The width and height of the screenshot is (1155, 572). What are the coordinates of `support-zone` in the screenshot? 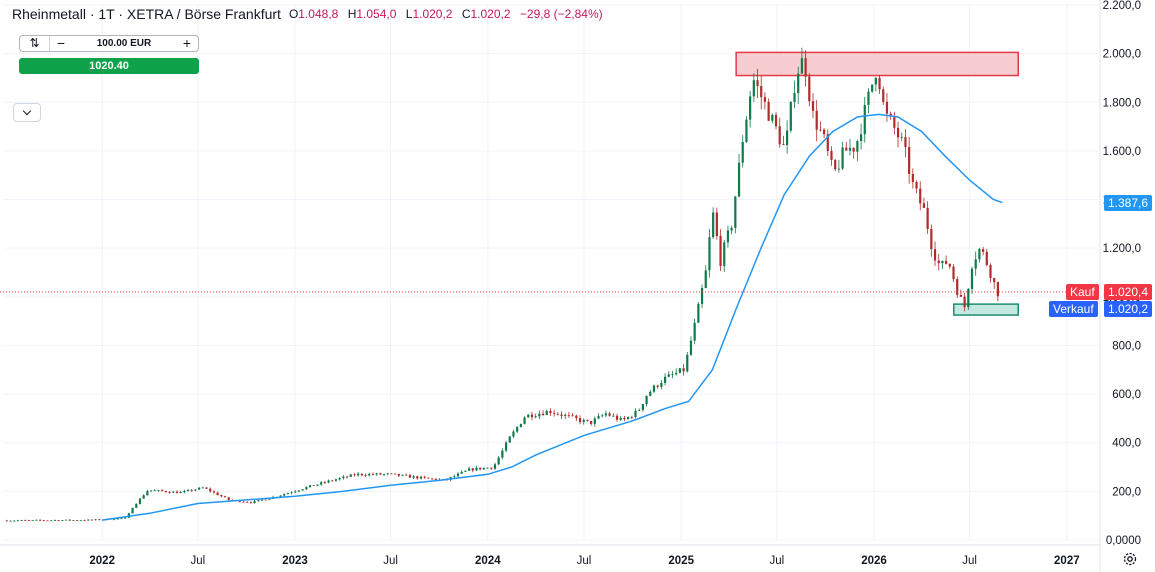 It's located at (986, 309).